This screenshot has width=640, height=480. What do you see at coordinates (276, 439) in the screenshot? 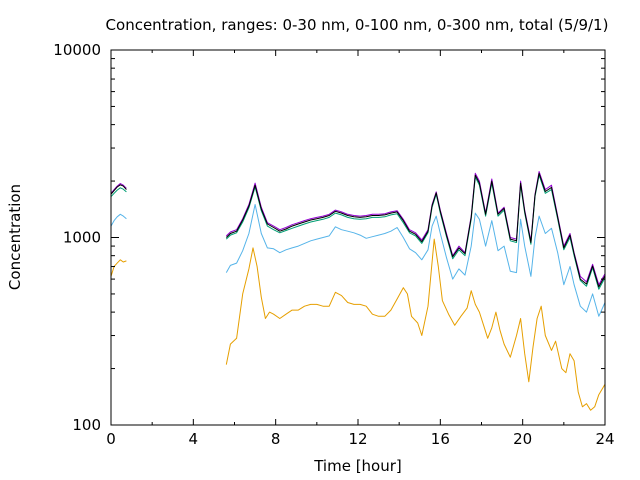
I see `x-tick-label: 8` at bounding box center [276, 439].